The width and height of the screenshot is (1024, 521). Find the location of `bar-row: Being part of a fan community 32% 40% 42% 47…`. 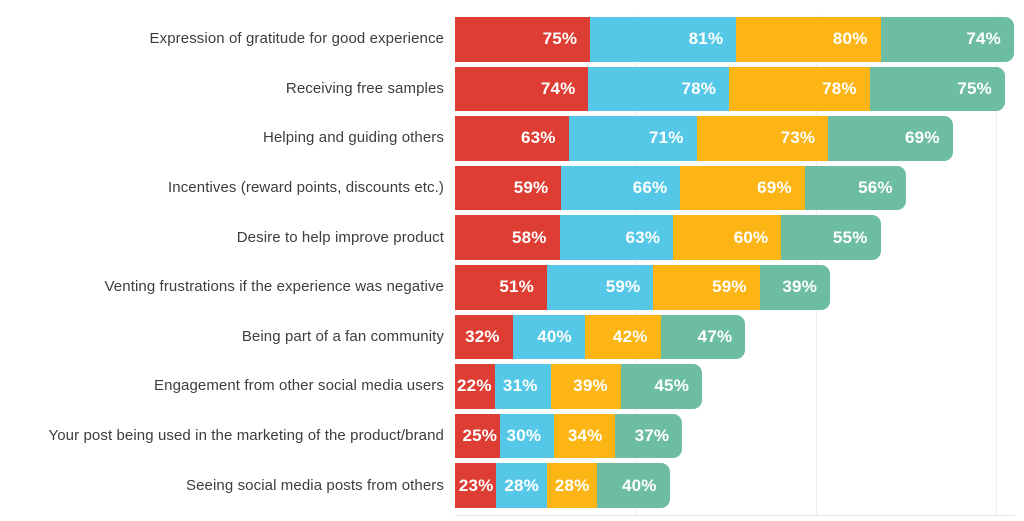

bar-row: Being part of a fan community 32% 40% 42% 47… is located at coordinates (507, 337).